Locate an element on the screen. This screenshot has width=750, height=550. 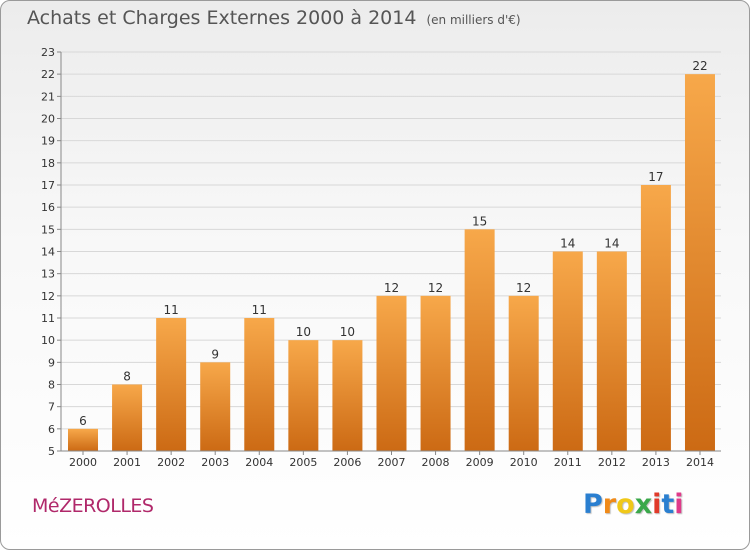
data-label-2000: 6 is located at coordinates (83, 421).